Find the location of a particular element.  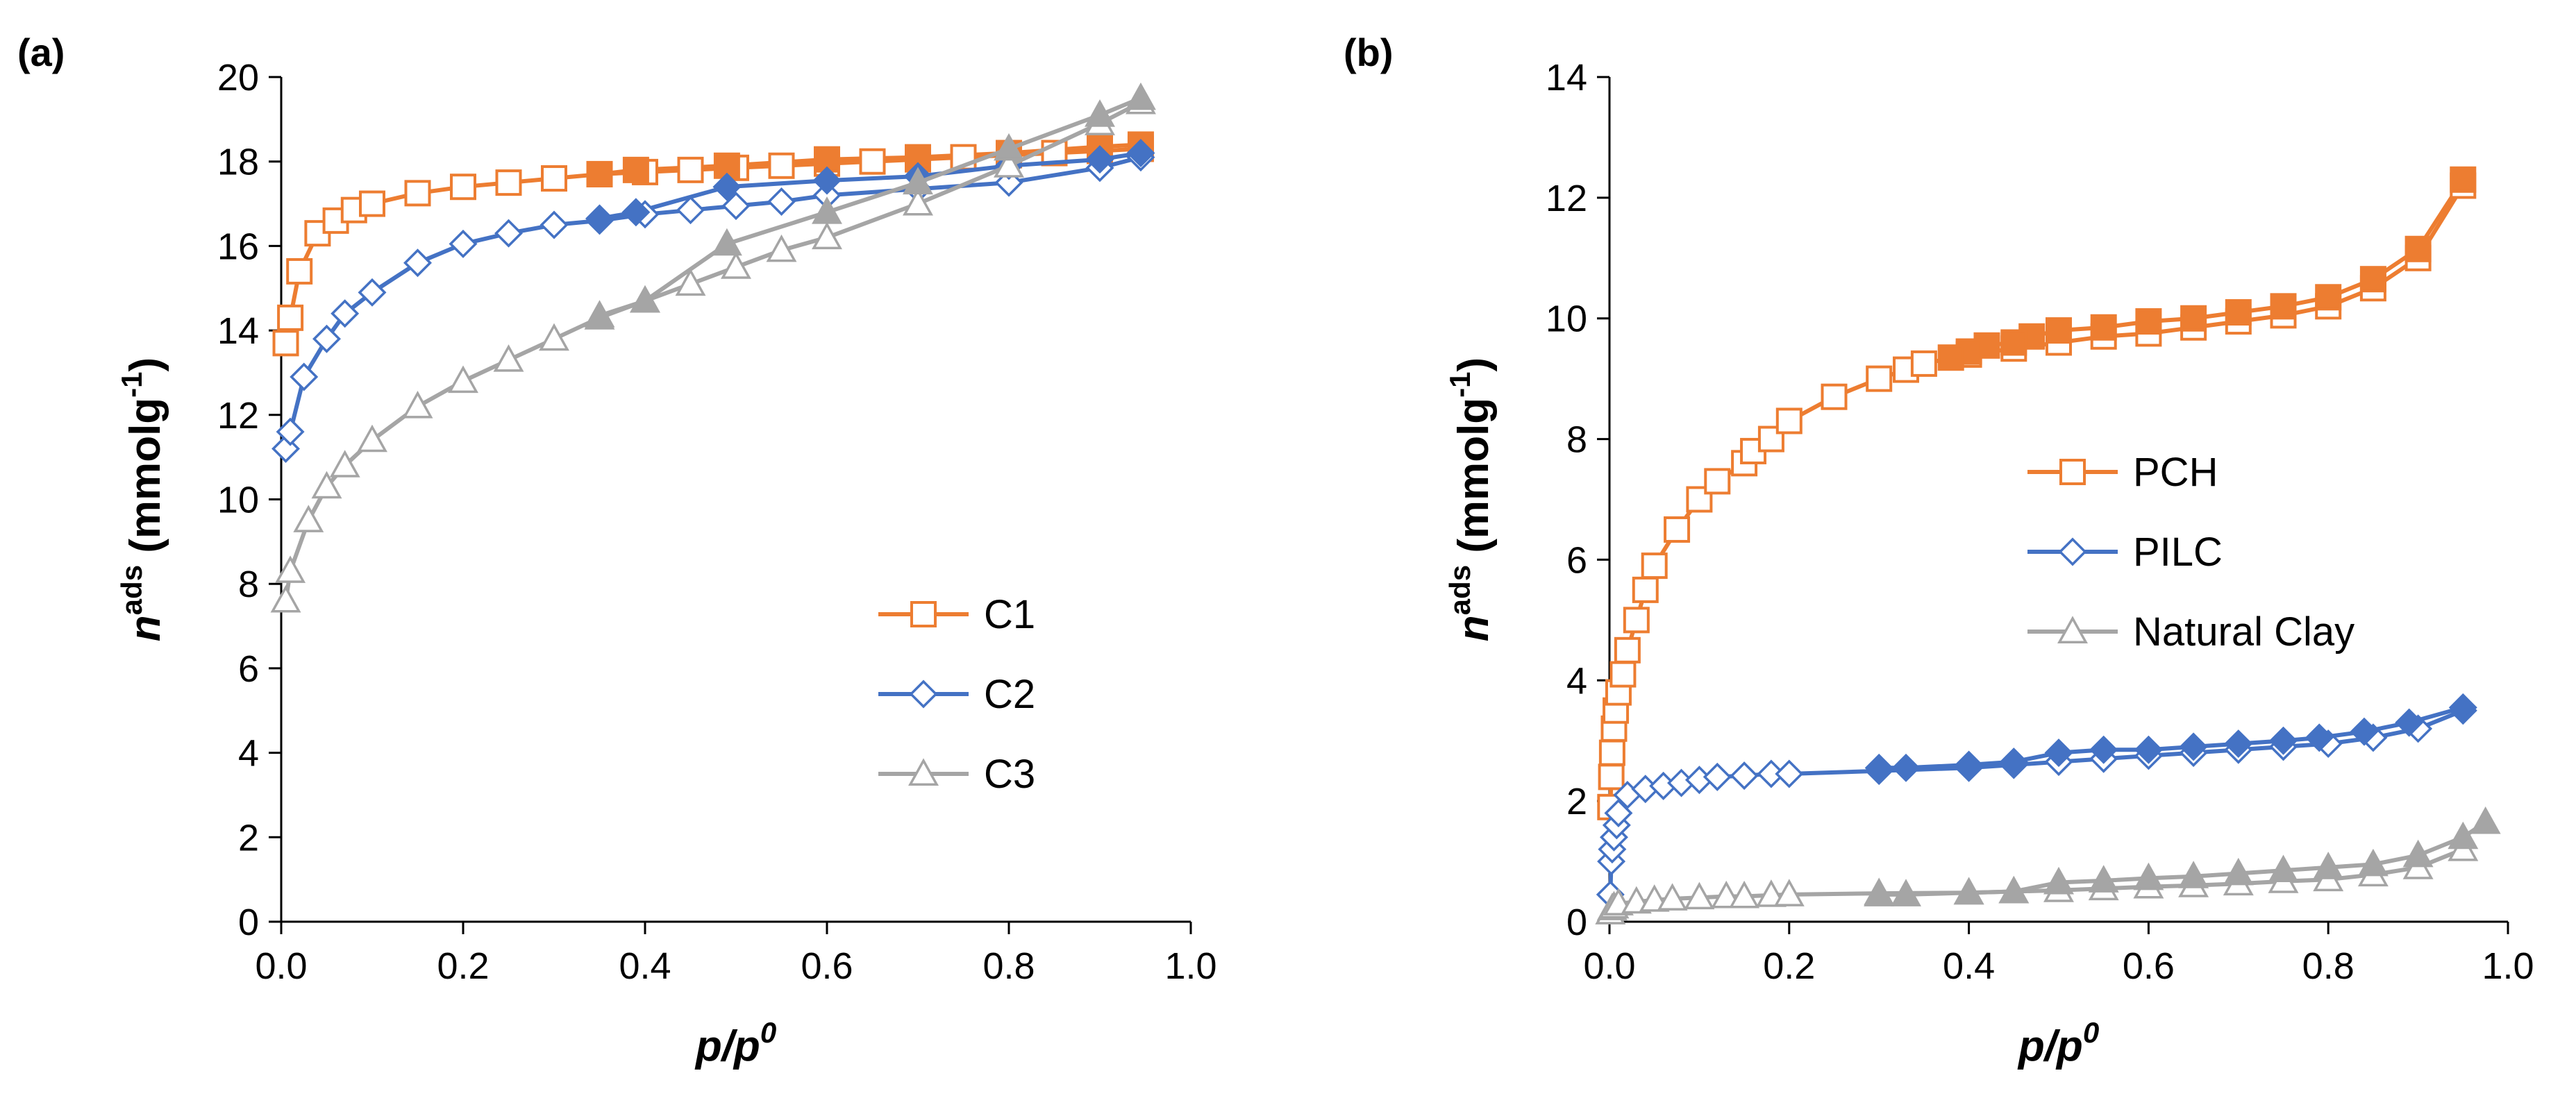

series-pilc is located at coordinates (2036, 801).